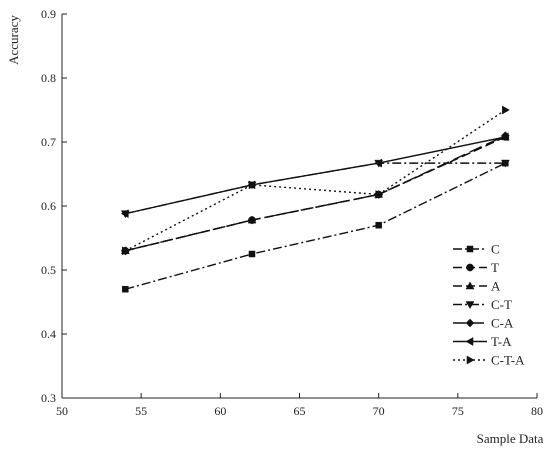  Describe the element at coordinates (48, 14) in the screenshot. I see `y-tick-label: 0.9` at that location.